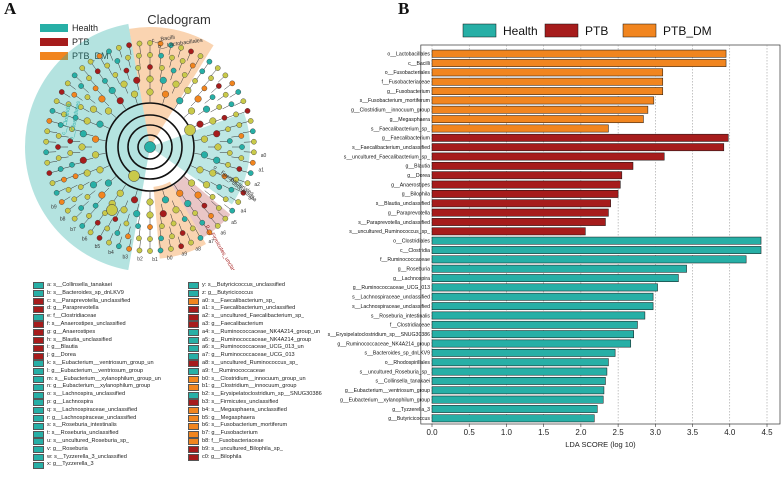 The width and height of the screenshot is (782, 495). What do you see at coordinates (251, 199) in the screenshot?
I see `outer-code-label: a3` at bounding box center [251, 199].